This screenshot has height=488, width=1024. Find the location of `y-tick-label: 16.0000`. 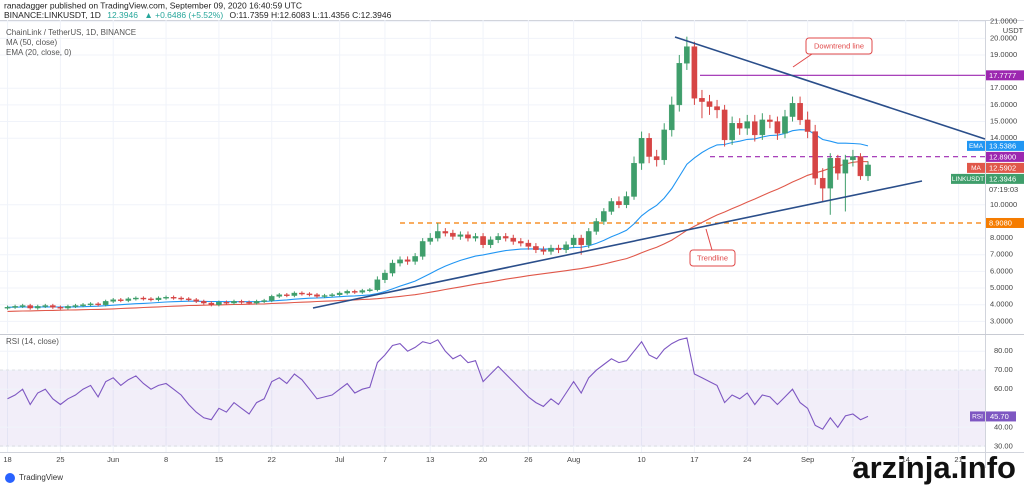

y-tick-label: 16.0000 is located at coordinates (1003, 104).